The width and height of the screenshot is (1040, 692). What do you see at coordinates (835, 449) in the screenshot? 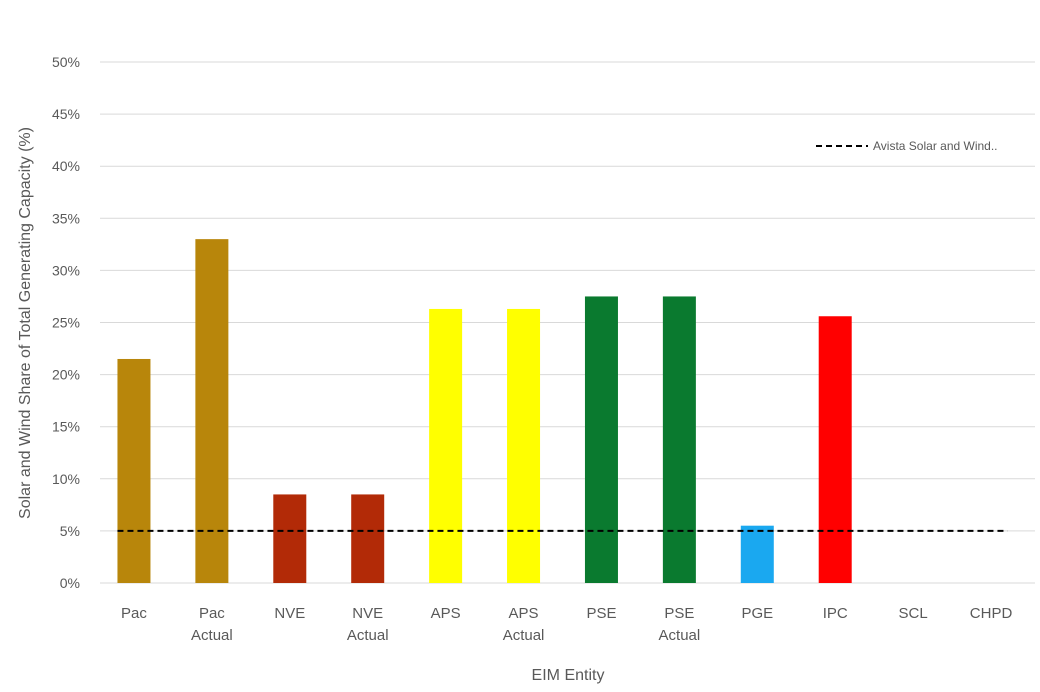
I see `bar-ipc` at bounding box center [835, 449].